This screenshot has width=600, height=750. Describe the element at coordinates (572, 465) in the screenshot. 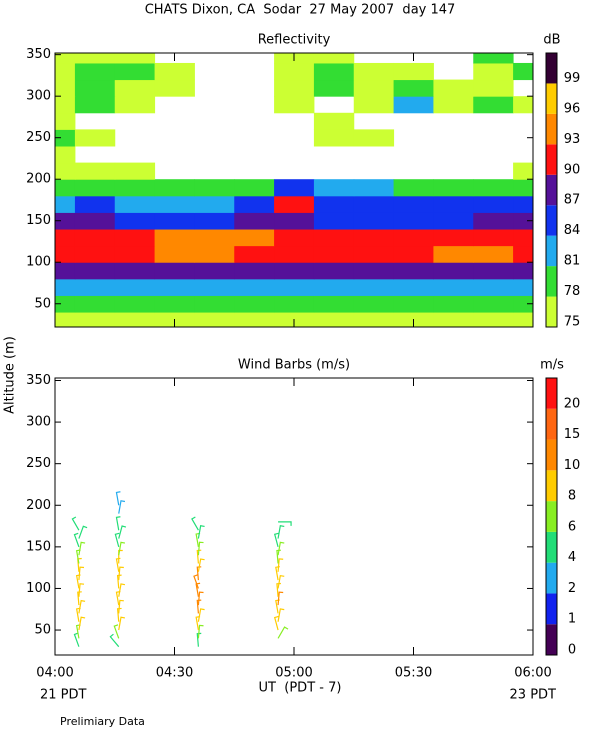

I see `colorbar-label: 10` at that location.